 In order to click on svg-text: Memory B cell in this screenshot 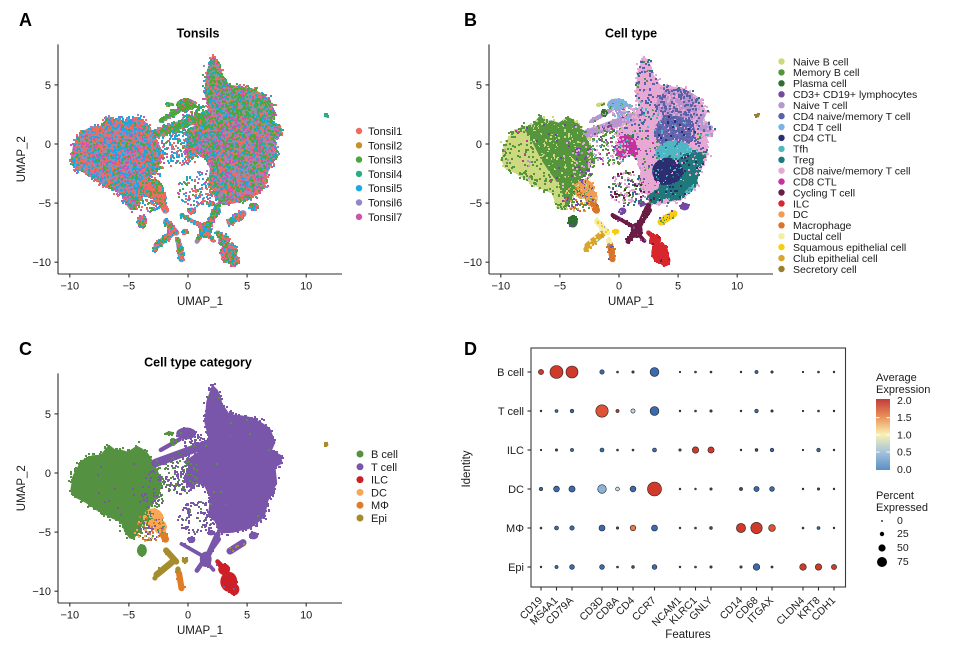, I will do `click(826, 73)`.